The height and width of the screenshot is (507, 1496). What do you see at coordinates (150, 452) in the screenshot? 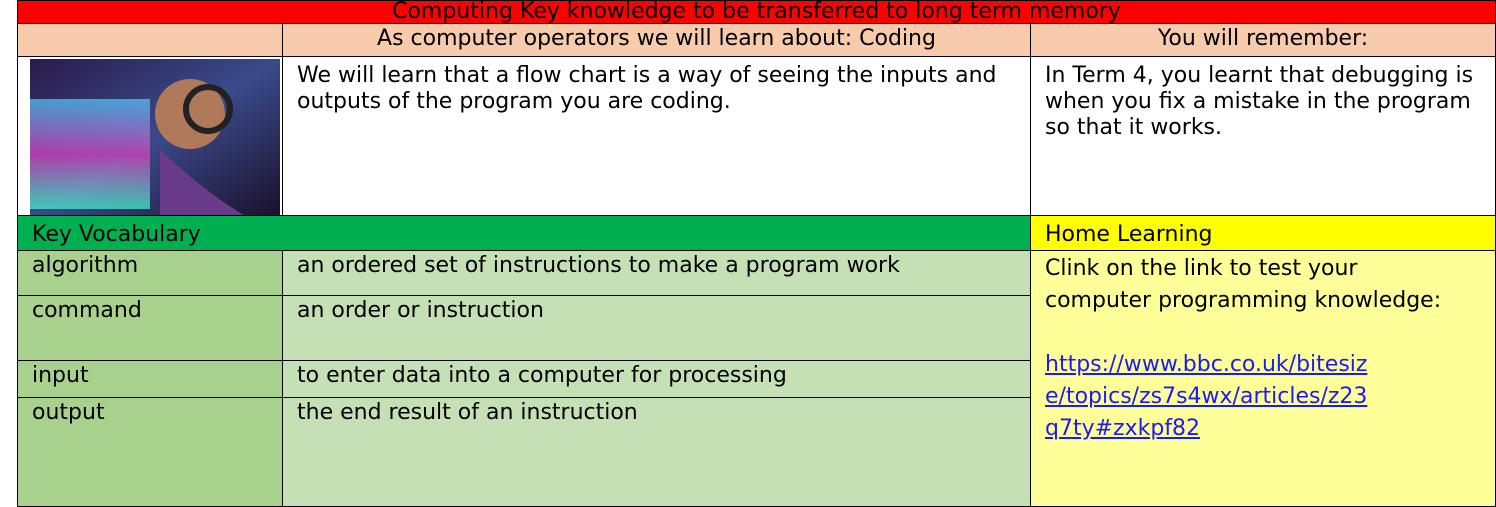
I see `term: output` at bounding box center [150, 452].